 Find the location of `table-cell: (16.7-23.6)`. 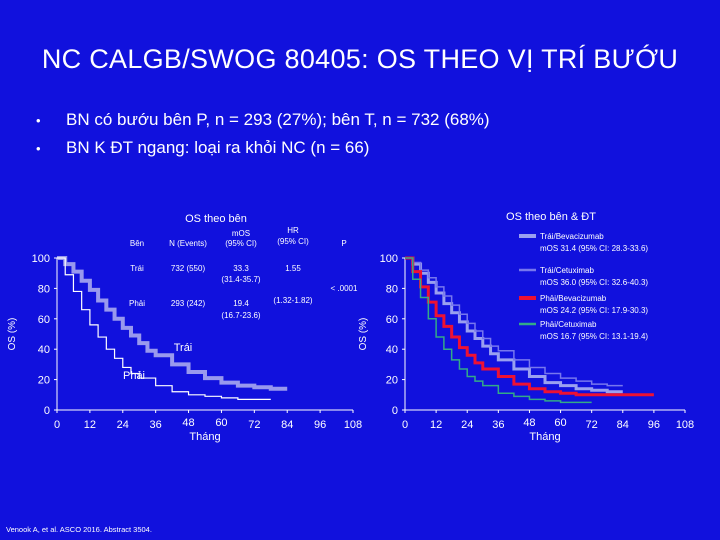

table-cell: (16.7-23.6) is located at coordinates (240, 315).